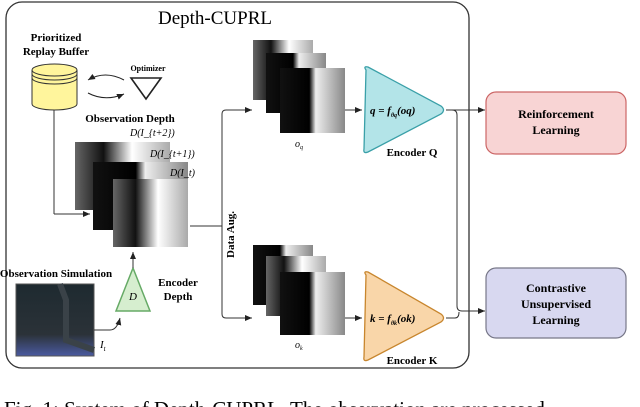 This screenshot has height=407, width=640. I want to click on oq-image-stack, so click(299, 86).